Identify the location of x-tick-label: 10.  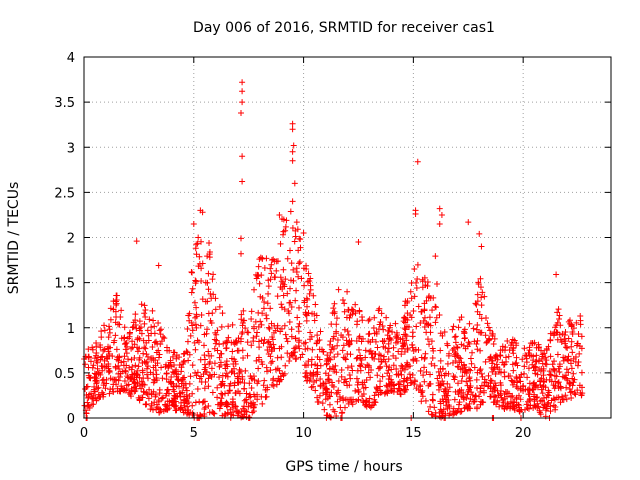
(303, 433).